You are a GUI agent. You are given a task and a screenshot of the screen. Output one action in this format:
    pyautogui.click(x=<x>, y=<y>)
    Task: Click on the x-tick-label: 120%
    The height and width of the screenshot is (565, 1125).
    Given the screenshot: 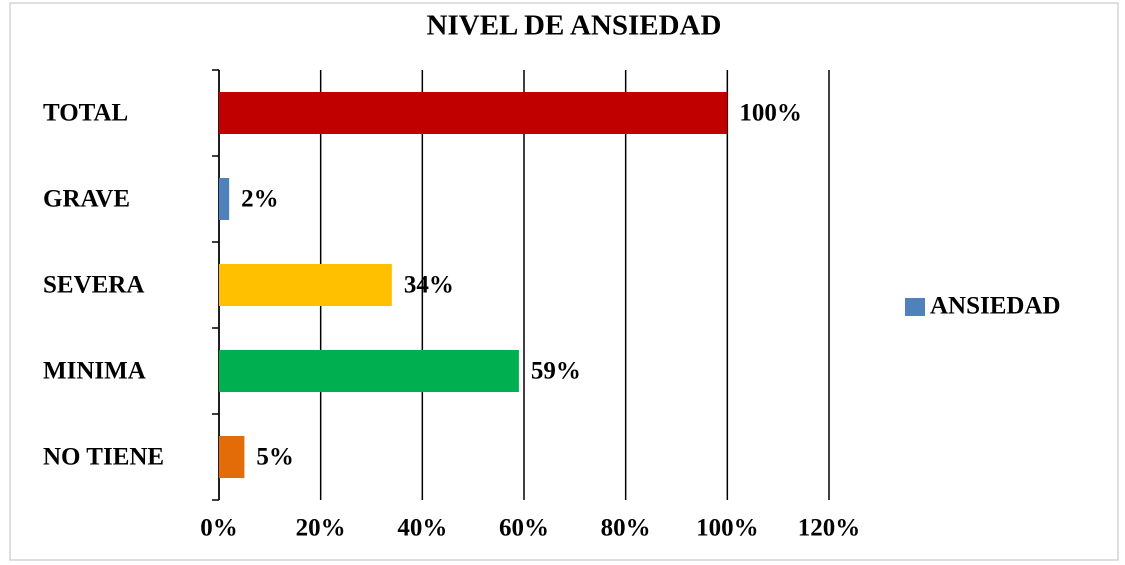 What is the action you would take?
    pyautogui.click(x=829, y=528)
    